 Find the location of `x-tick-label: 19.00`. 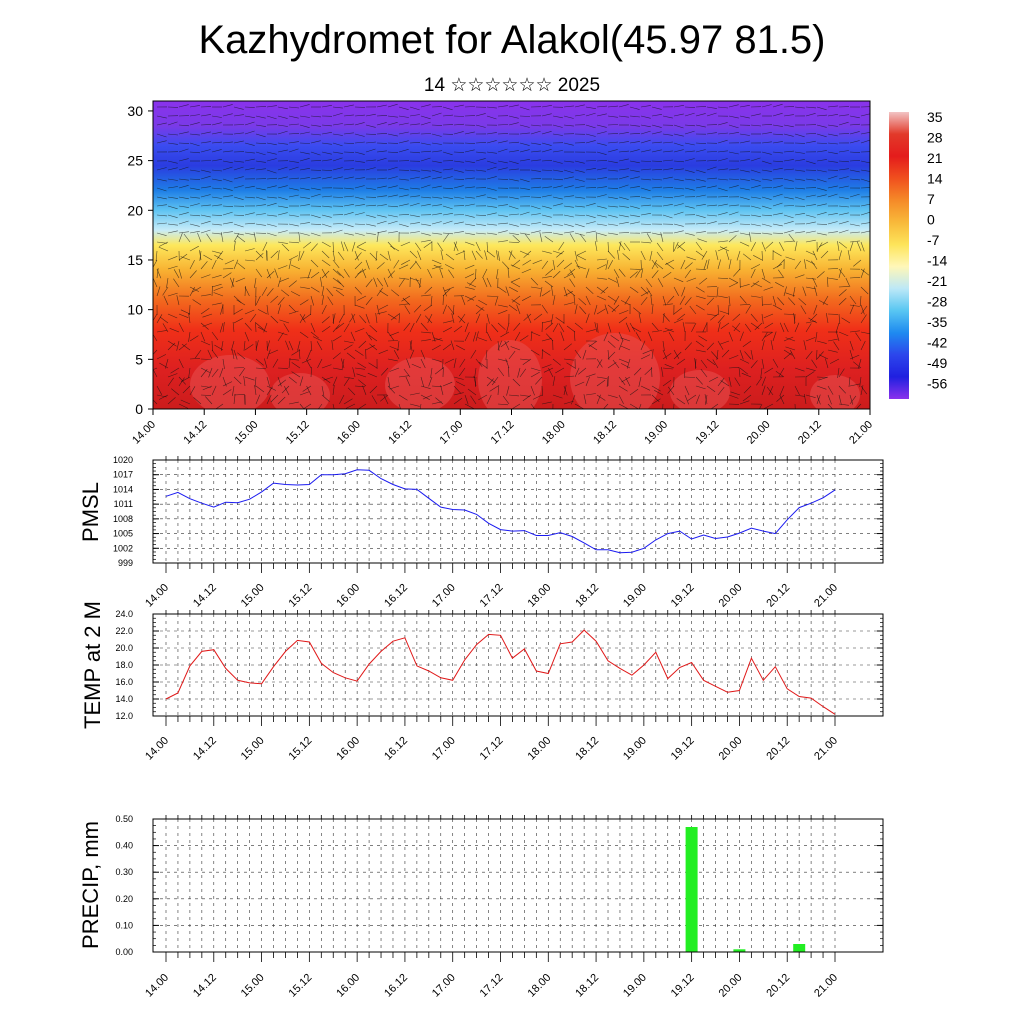

x-tick-label: 19.00 is located at coordinates (635, 596).